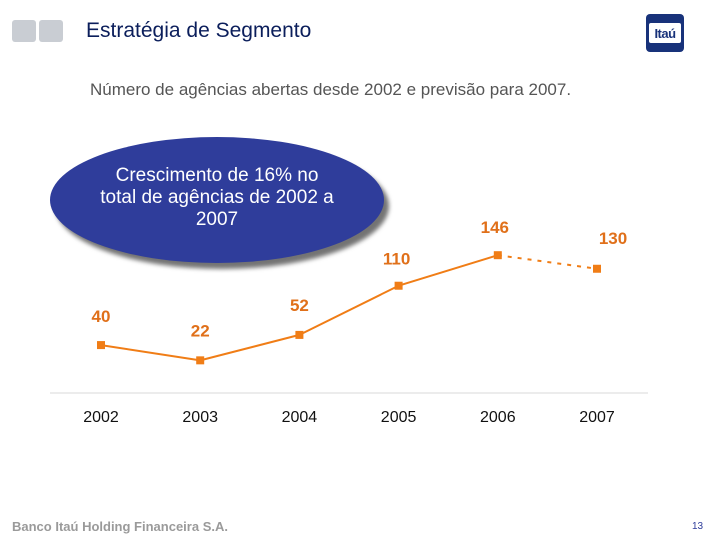 This screenshot has height=540, width=720. Describe the element at coordinates (101, 316) in the screenshot. I see `data-label: 40` at that location.